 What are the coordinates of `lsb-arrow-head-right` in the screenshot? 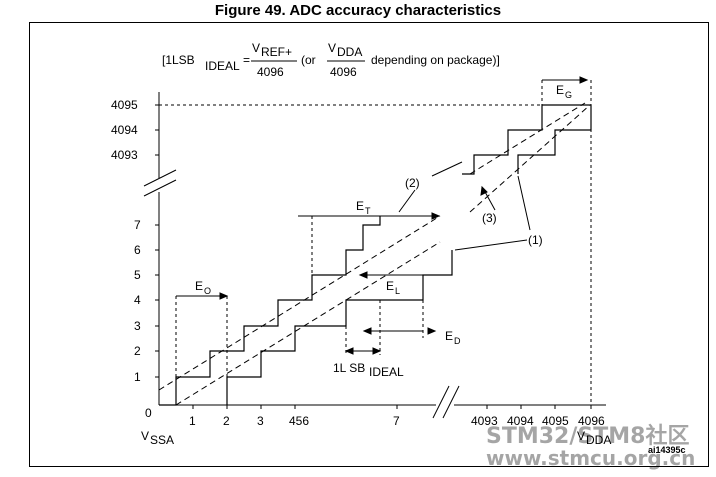 It's located at (377, 351).